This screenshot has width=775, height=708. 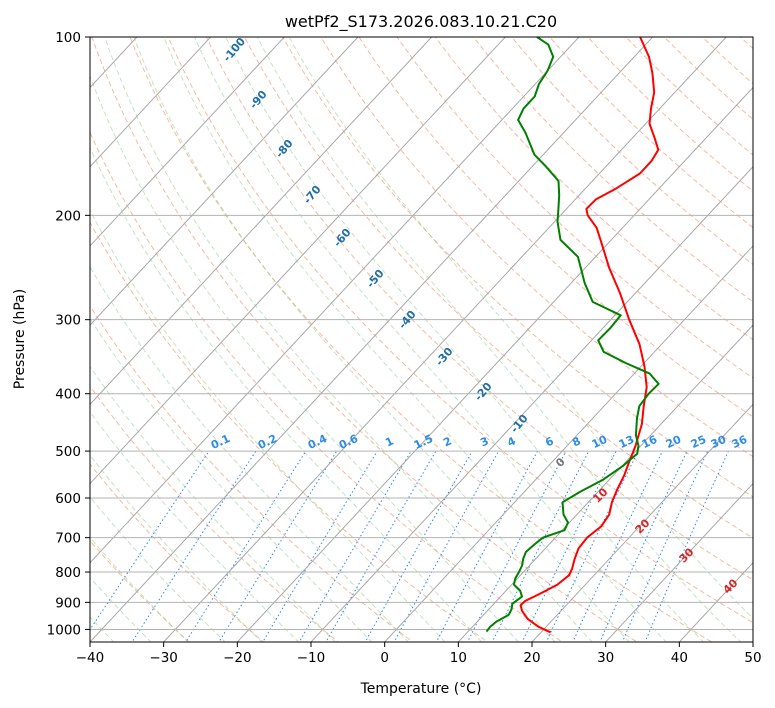 I want to click on x-tick-label: −30, so click(x=163, y=658).